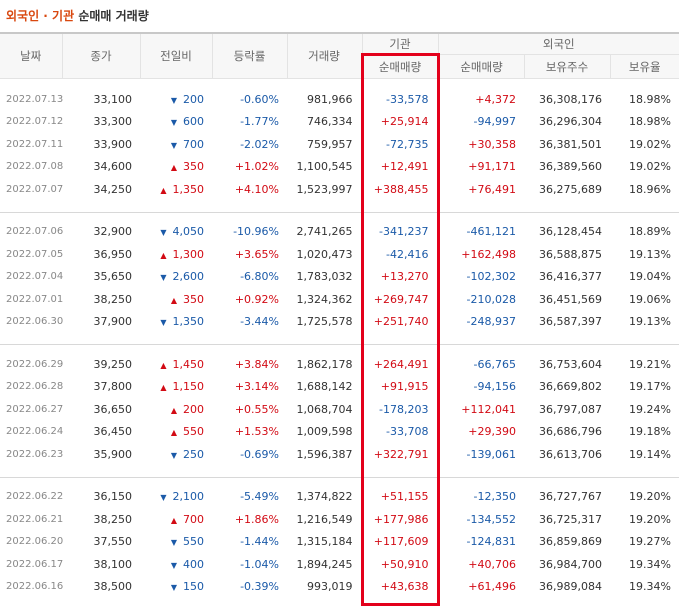 This screenshot has height=606, width=679. I want to click on change-cell: ▲ 1,450, so click(176, 364).